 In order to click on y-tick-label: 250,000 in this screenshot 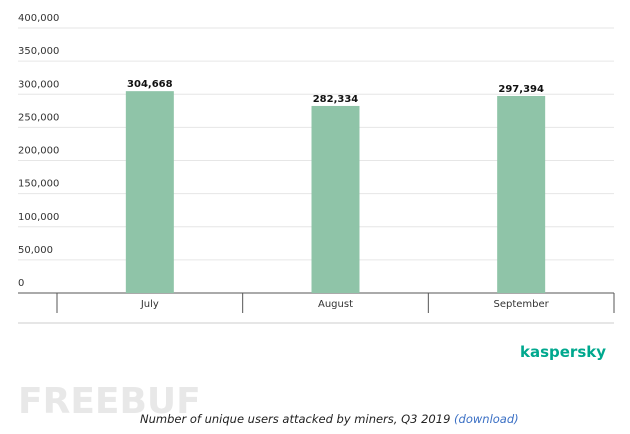, I will do `click(38, 117)`.